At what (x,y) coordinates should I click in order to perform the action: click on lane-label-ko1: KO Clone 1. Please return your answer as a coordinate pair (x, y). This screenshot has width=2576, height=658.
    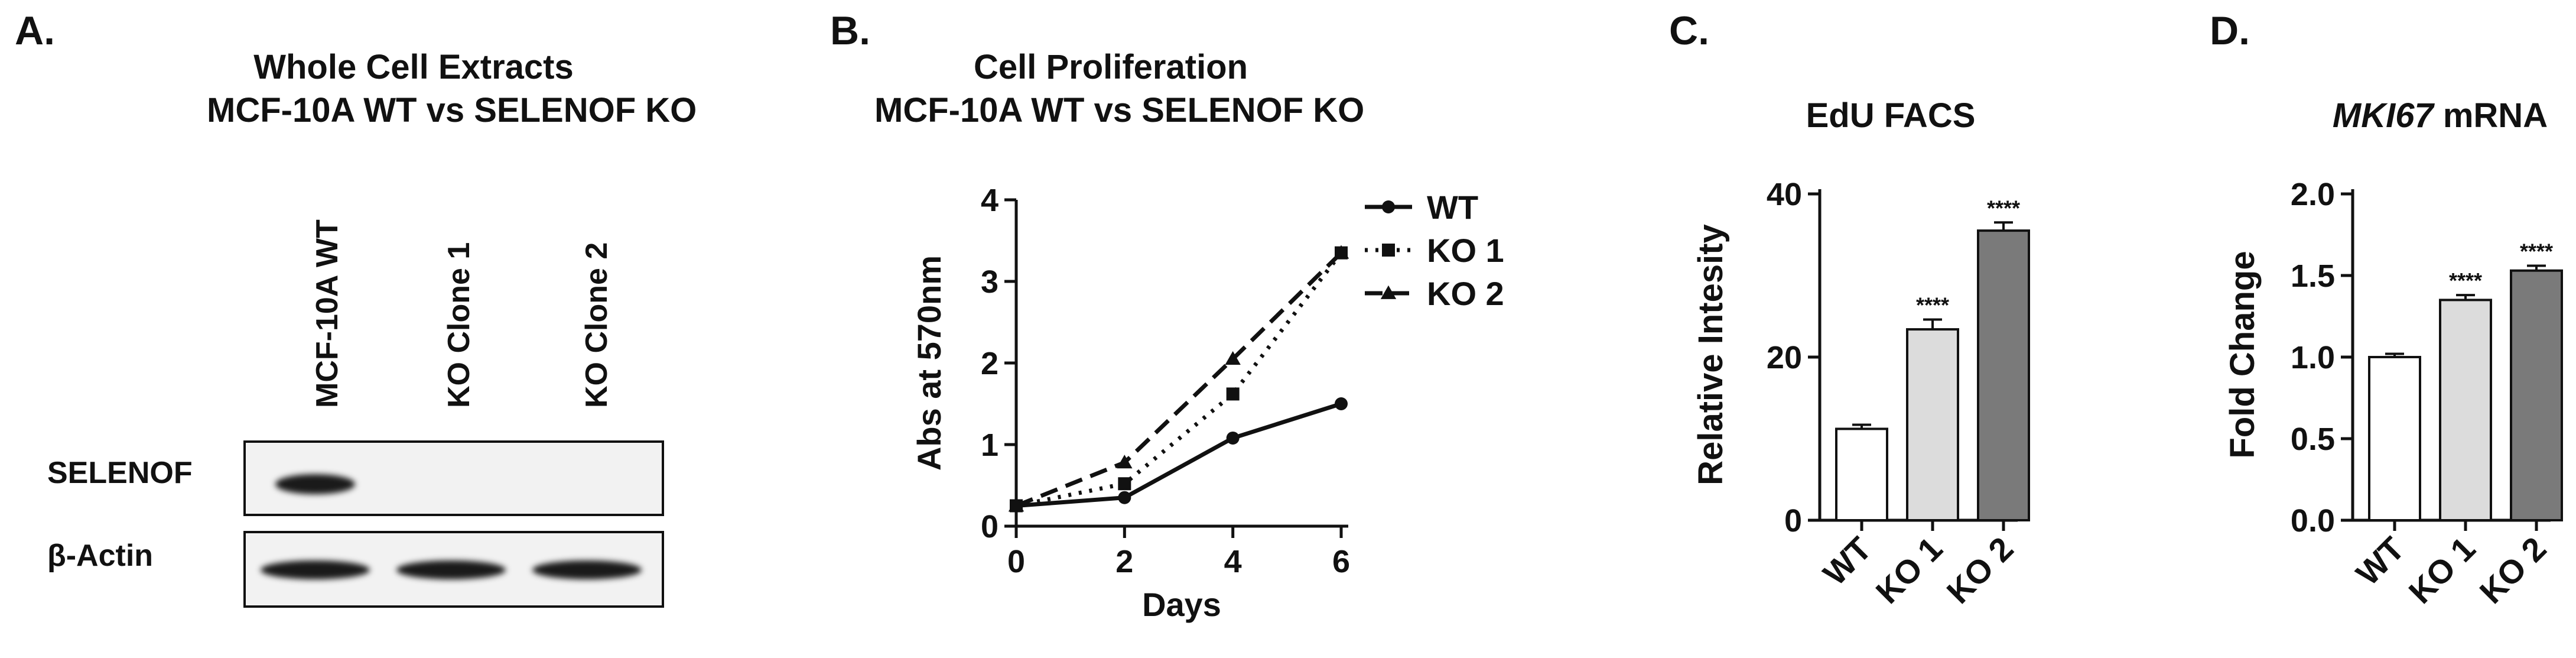
    Looking at the image, I should click on (459, 325).